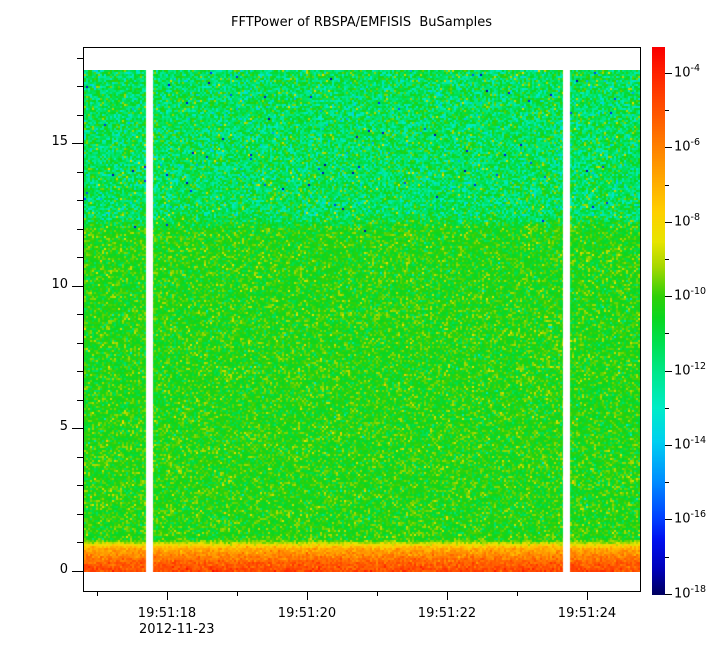  Describe the element at coordinates (361, 22) in the screenshot. I see `chart-title: FFTPower of RBSPA/EMFISIS BuSamples` at that location.